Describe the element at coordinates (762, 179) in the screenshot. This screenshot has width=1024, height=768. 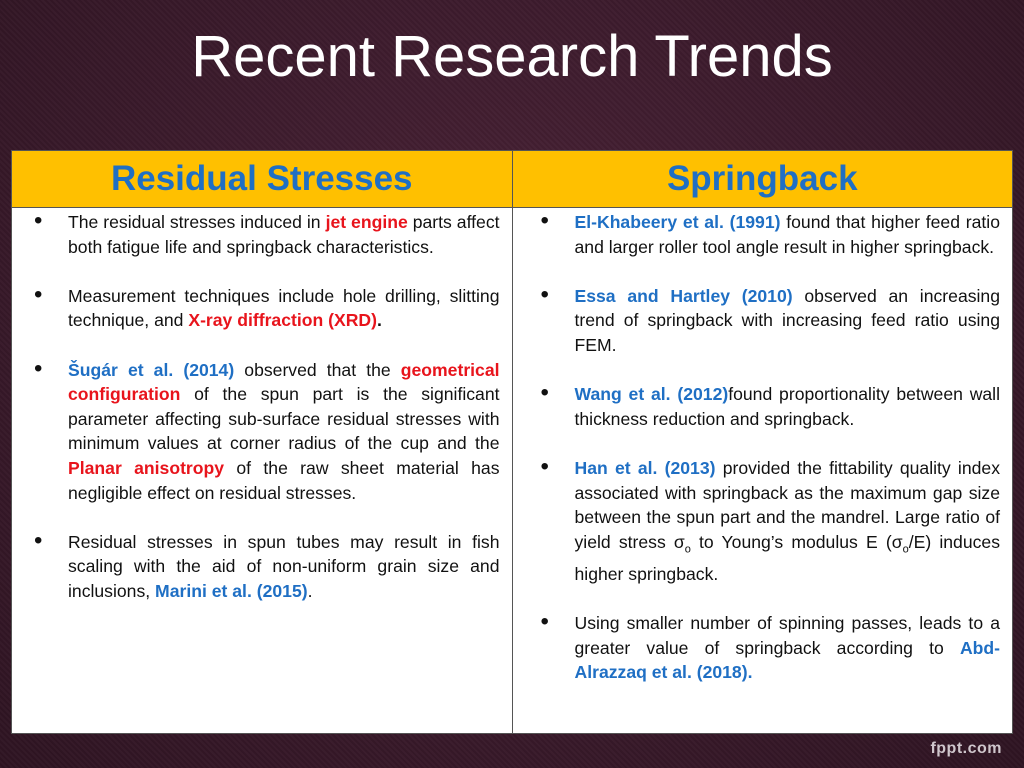
I see `header-springback: Springback` at that location.